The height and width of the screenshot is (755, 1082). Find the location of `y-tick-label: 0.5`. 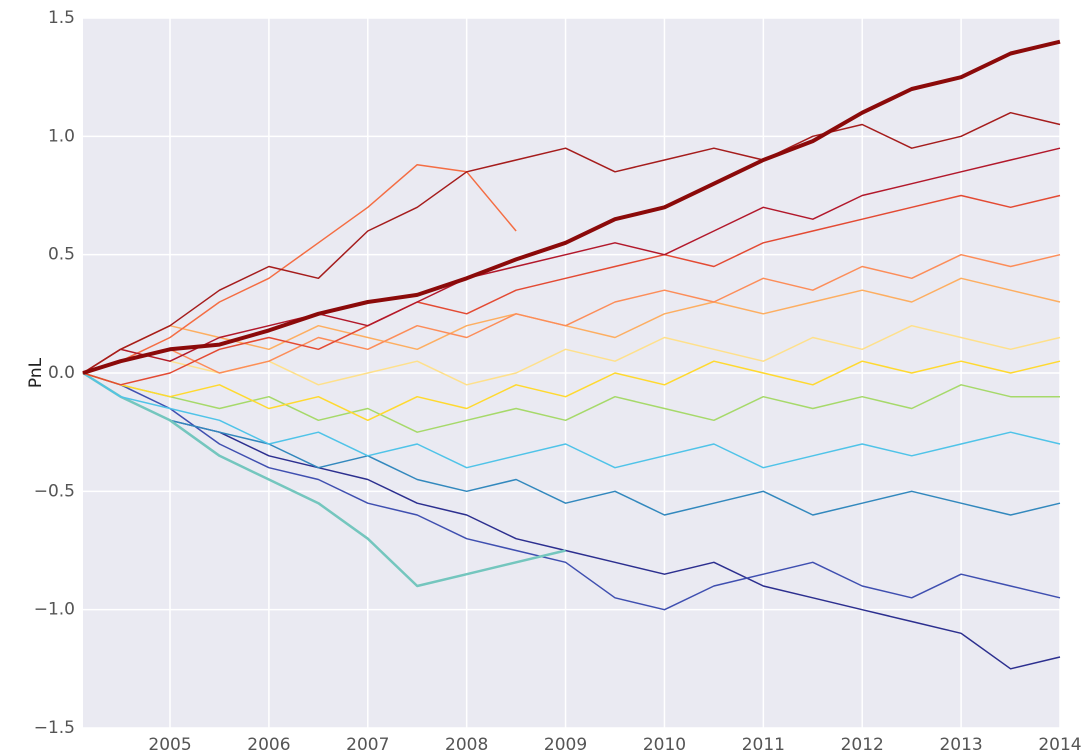

y-tick-label: 0.5 is located at coordinates (61, 255).